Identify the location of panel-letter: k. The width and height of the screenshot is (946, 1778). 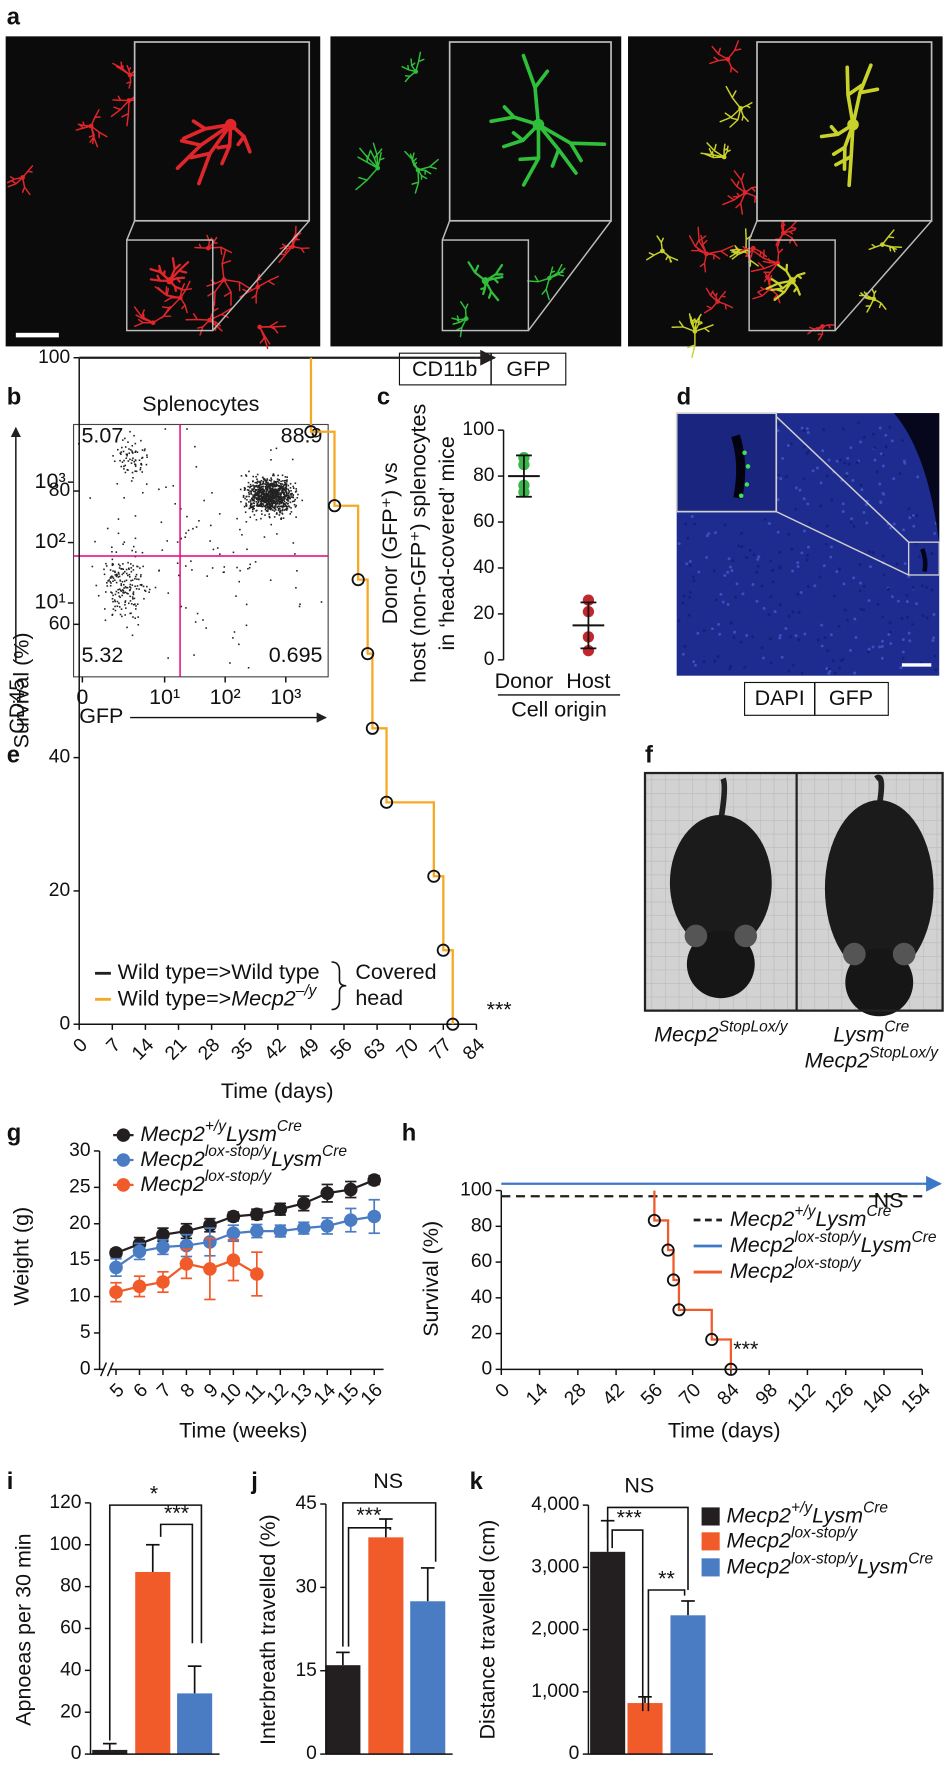
(477, 1481).